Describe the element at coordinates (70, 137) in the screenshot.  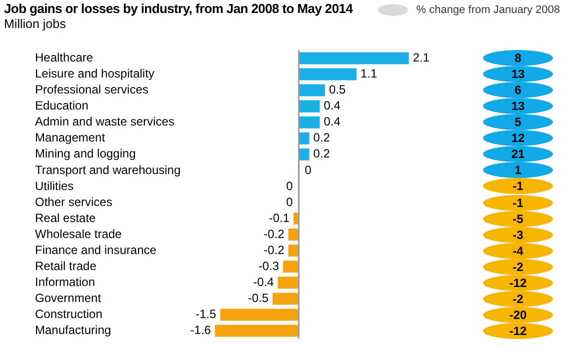
I see `y-tick-label: Management` at that location.